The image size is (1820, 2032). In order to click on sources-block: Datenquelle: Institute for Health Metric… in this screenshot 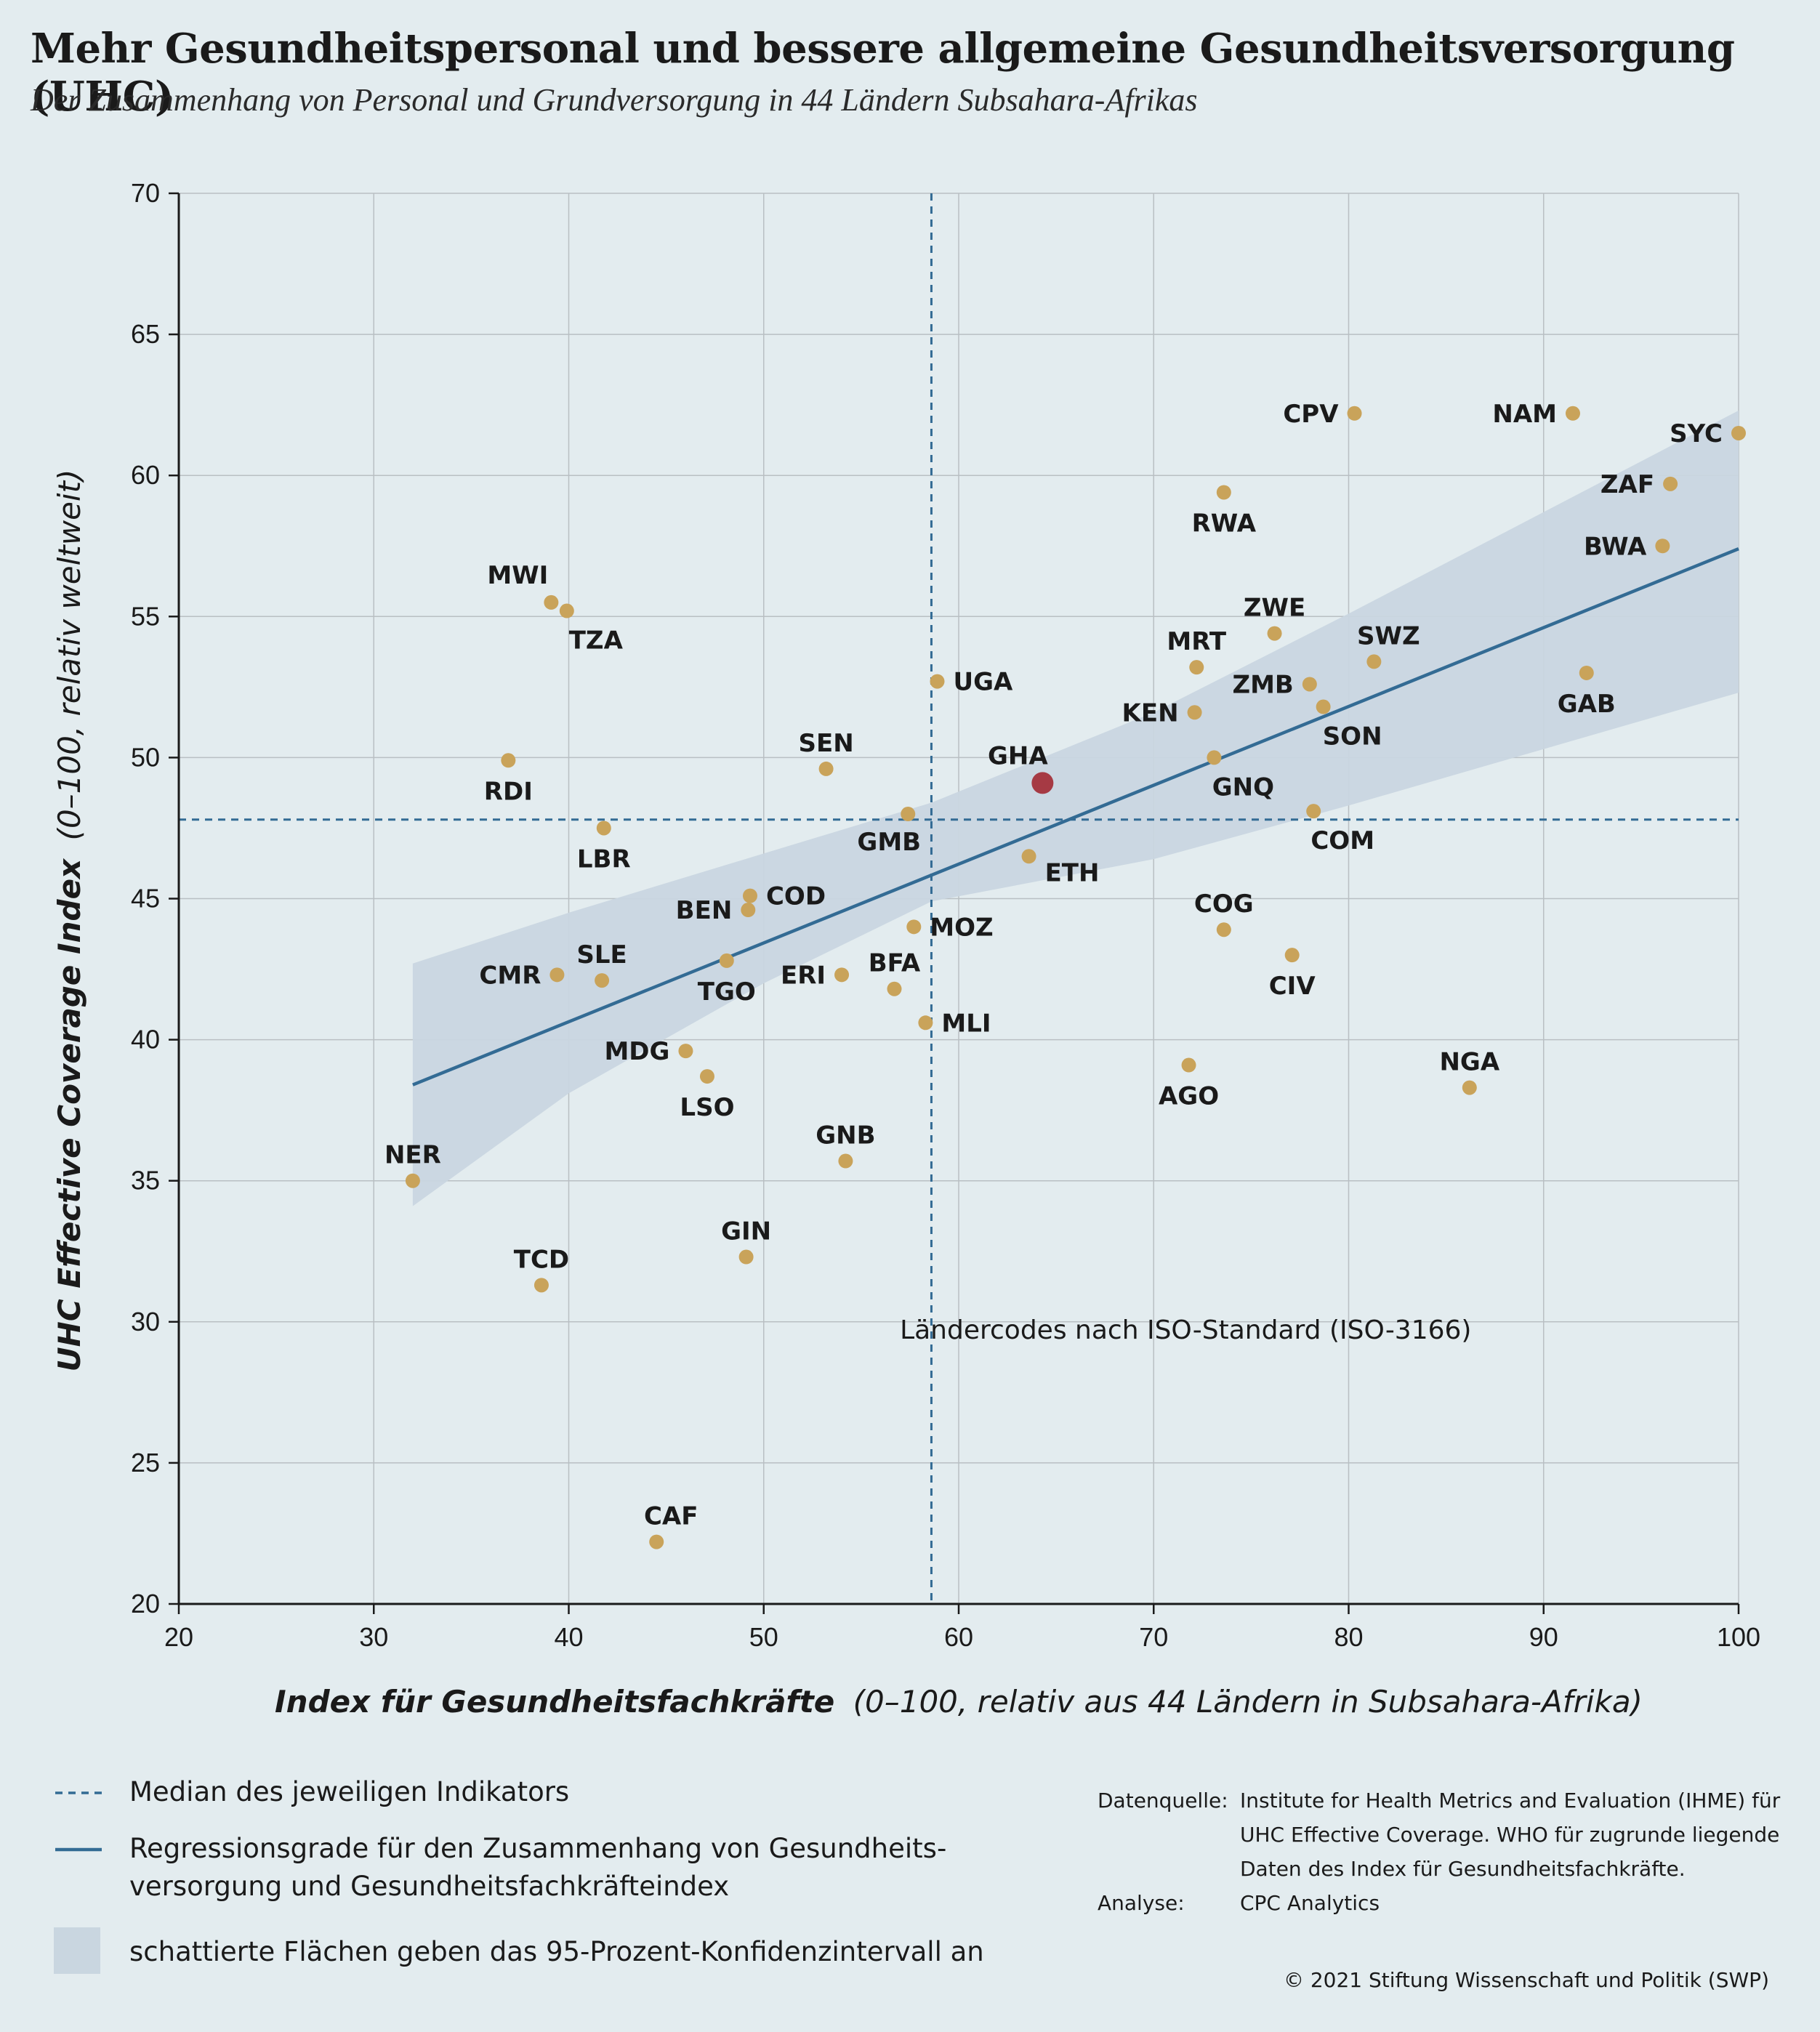, I will do `click(1439, 1851)`.